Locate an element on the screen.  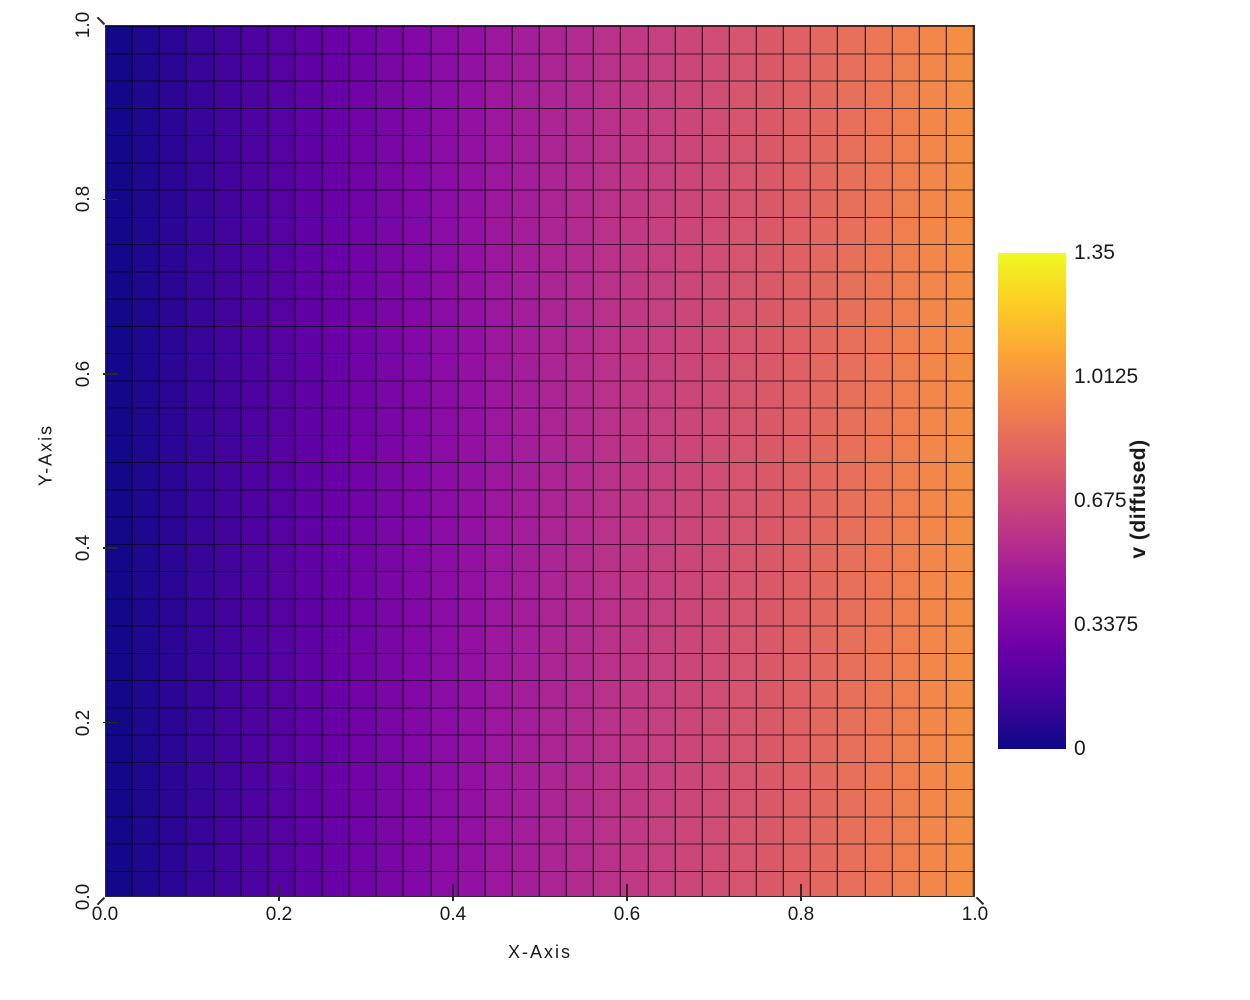
y-tick-label: 0.8 is located at coordinates (83, 199).